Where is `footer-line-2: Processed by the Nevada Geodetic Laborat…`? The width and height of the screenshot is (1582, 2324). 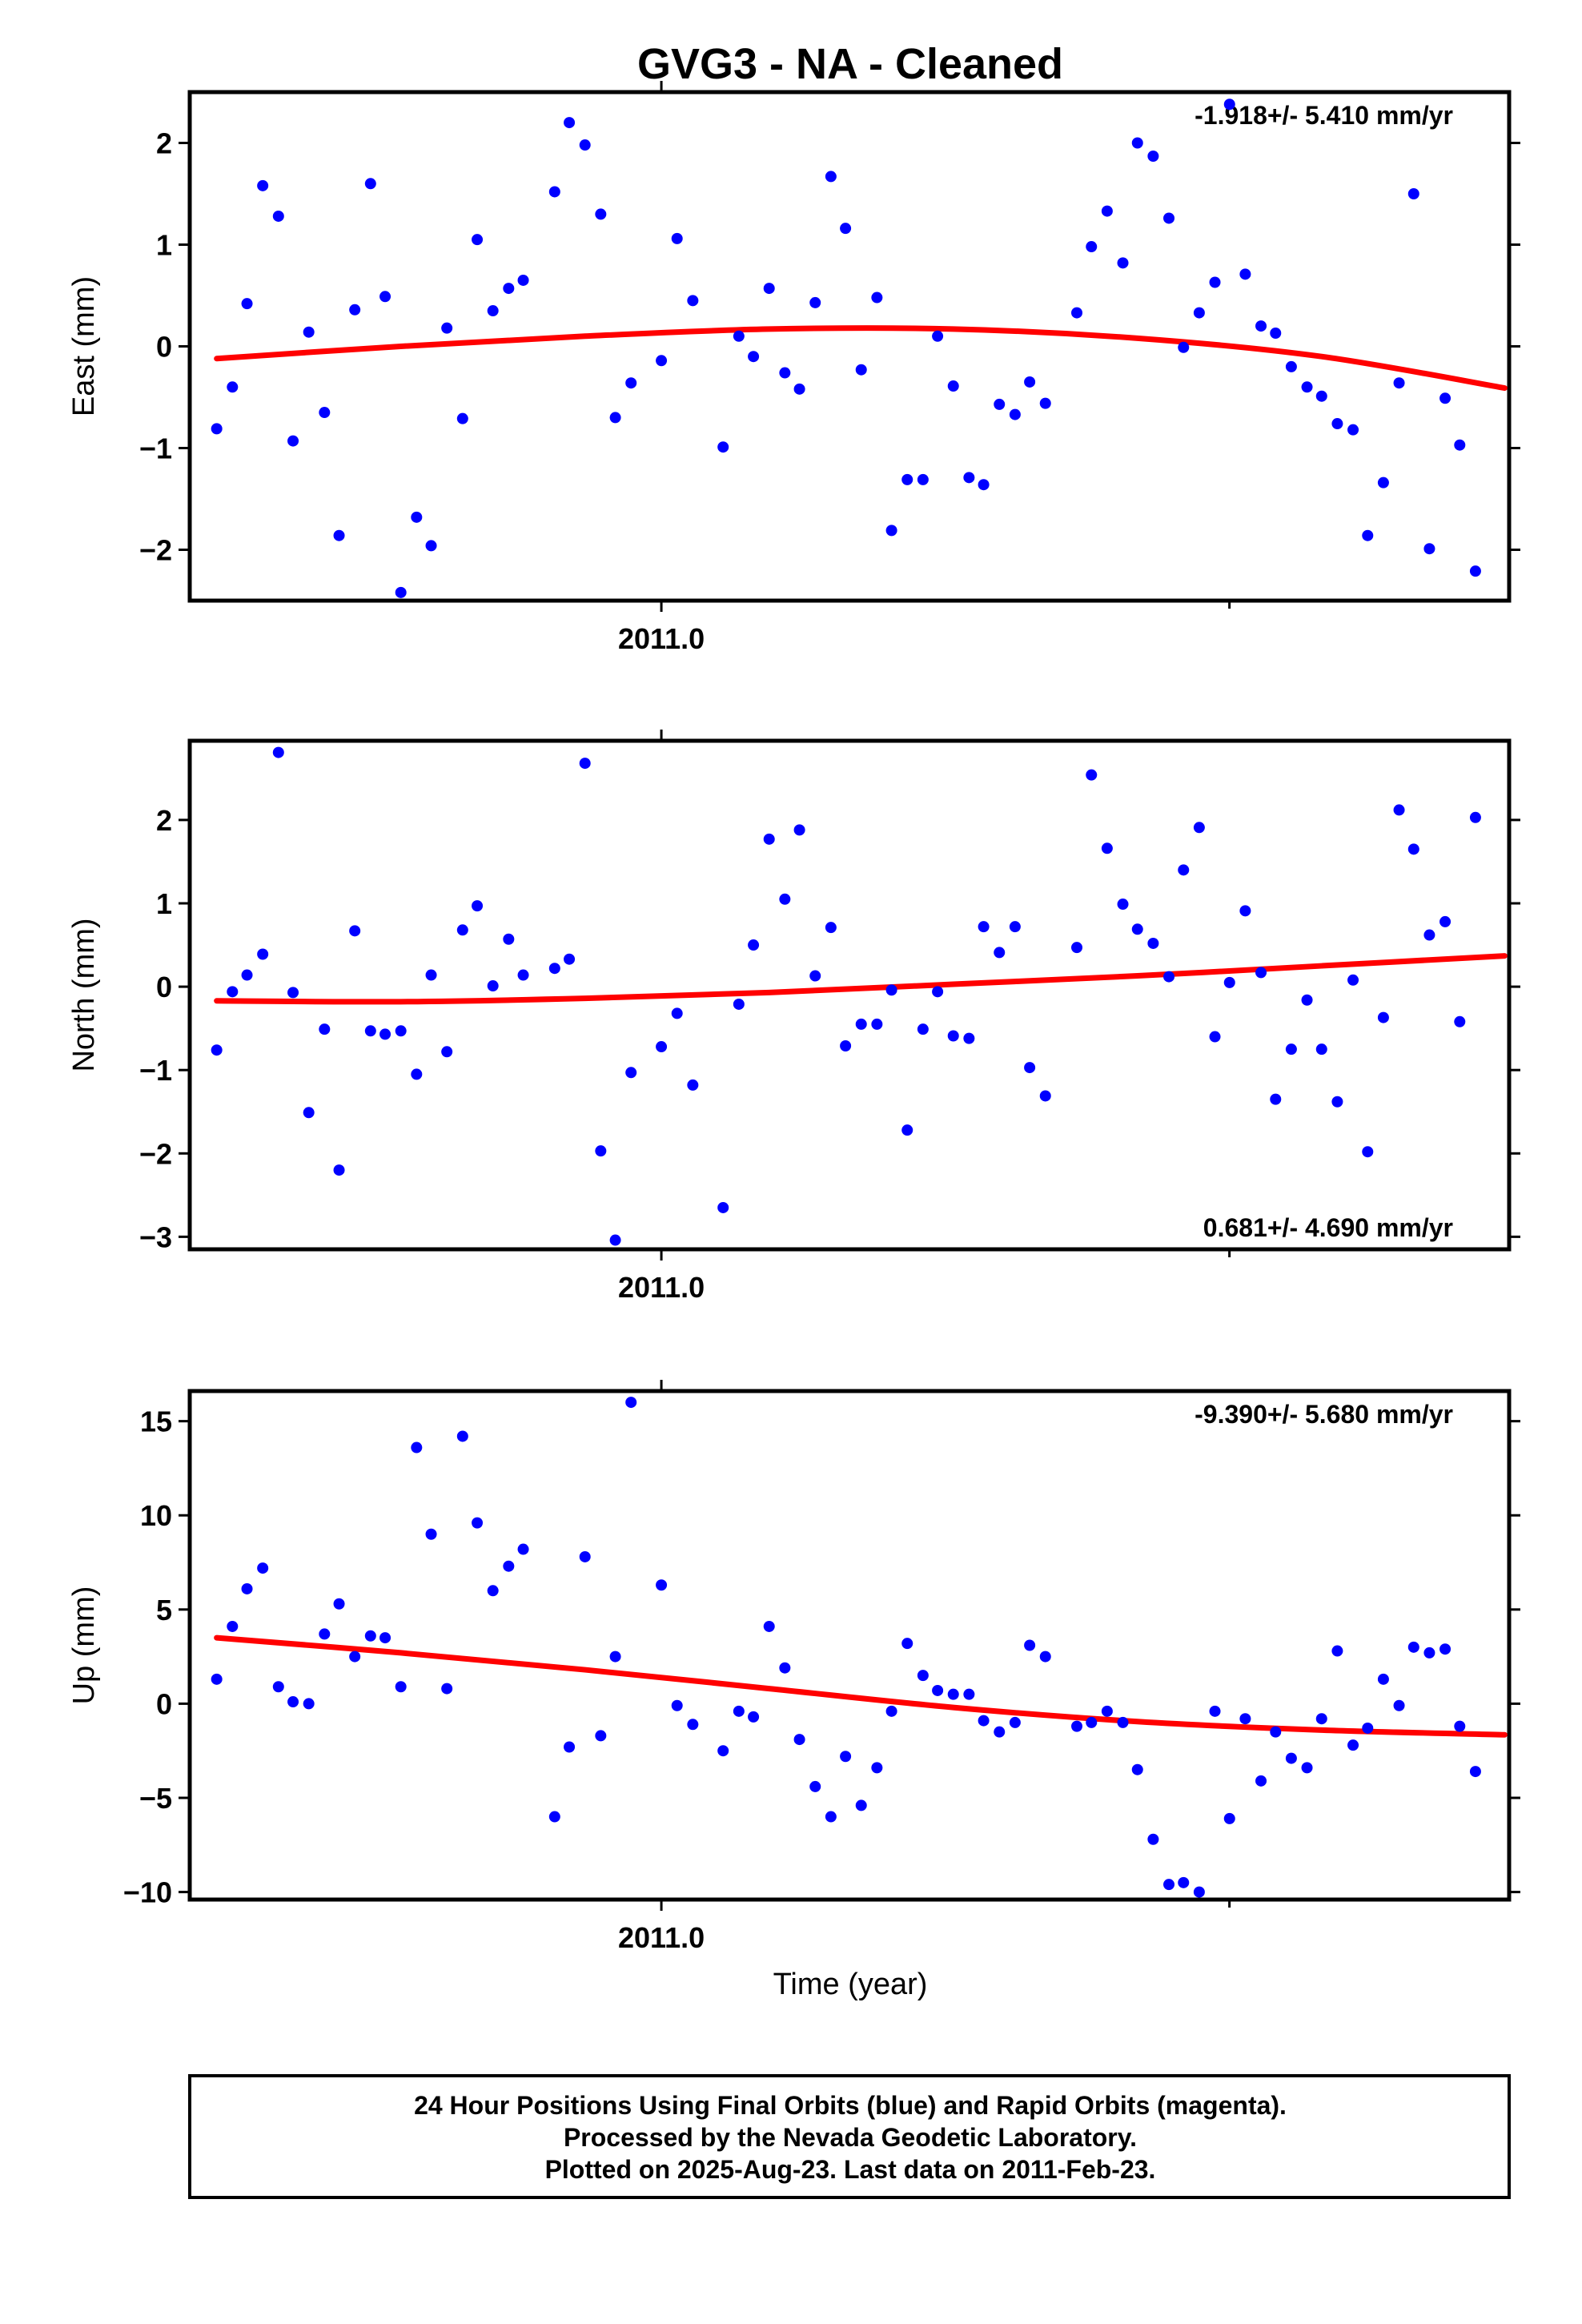
footer-line-2: Processed by the Nevada Geodetic Laborat… is located at coordinates (850, 2137).